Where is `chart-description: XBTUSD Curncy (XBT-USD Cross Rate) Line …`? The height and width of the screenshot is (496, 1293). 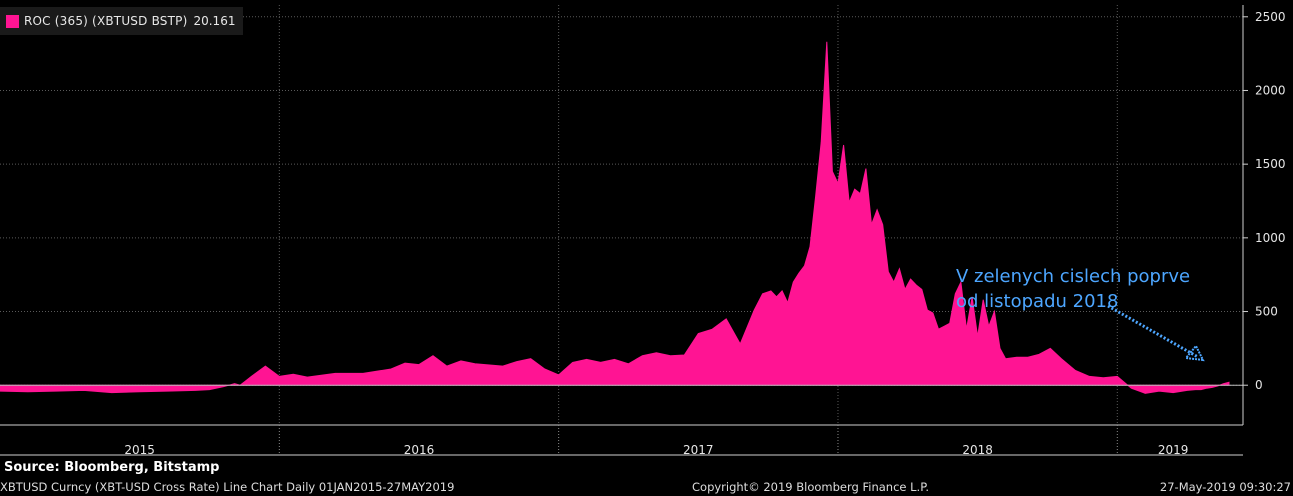
chart-description: XBTUSD Curncy (XBT-USD Cross Rate) Line … is located at coordinates (227, 487).